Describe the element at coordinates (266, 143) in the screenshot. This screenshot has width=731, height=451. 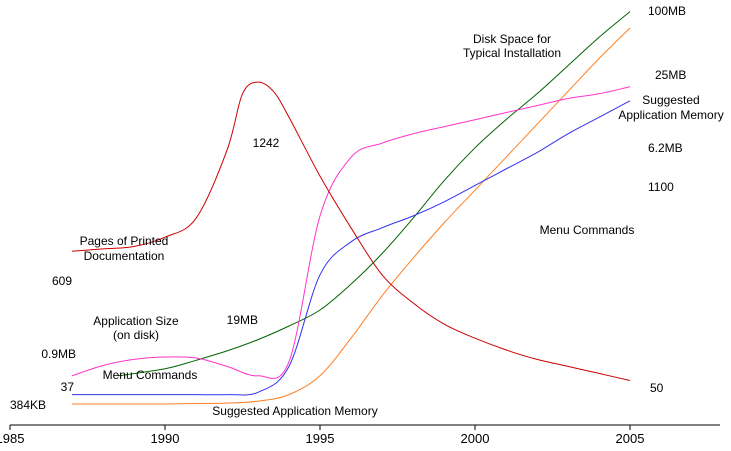
I see `label-docs-peak: 1242` at that location.